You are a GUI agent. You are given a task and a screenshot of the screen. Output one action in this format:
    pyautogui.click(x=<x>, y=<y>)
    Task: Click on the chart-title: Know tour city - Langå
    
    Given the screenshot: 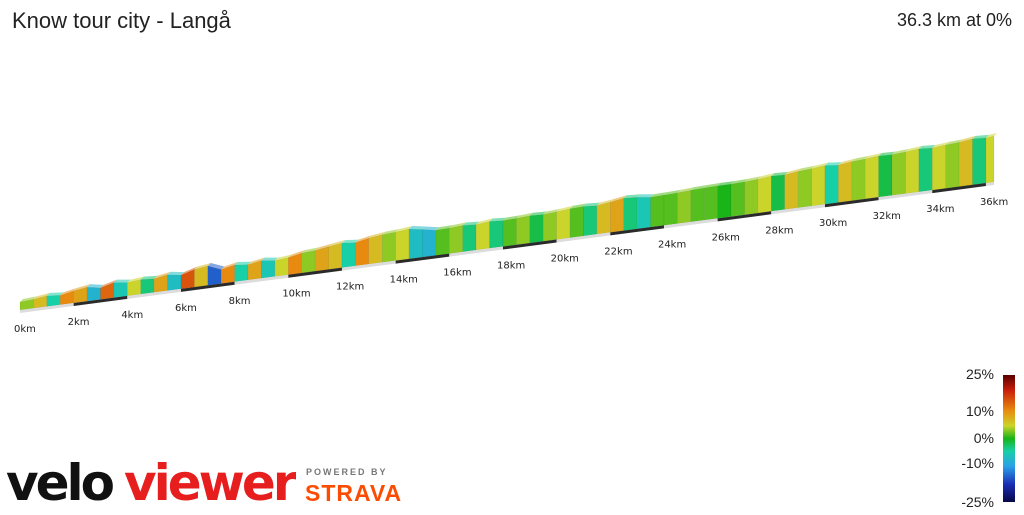 What is the action you would take?
    pyautogui.click(x=121, y=20)
    